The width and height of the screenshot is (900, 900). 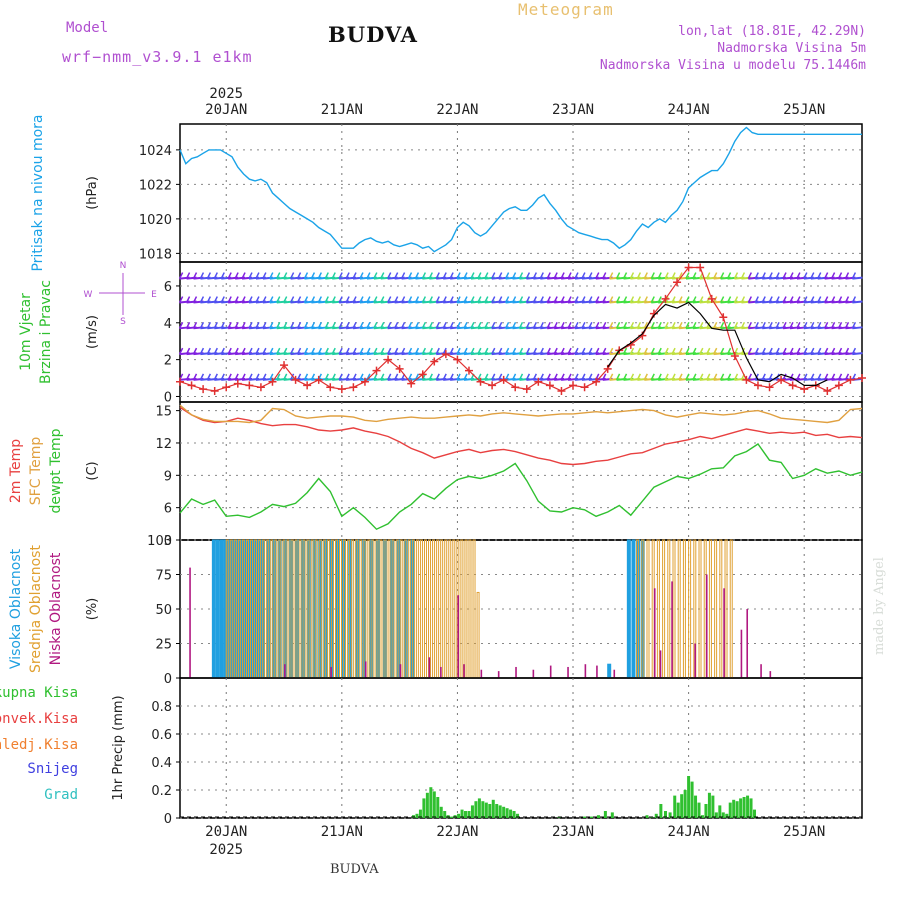 What do you see at coordinates (161, 763) in the screenshot?
I see `y-tick-label: 0.4` at bounding box center [161, 763].